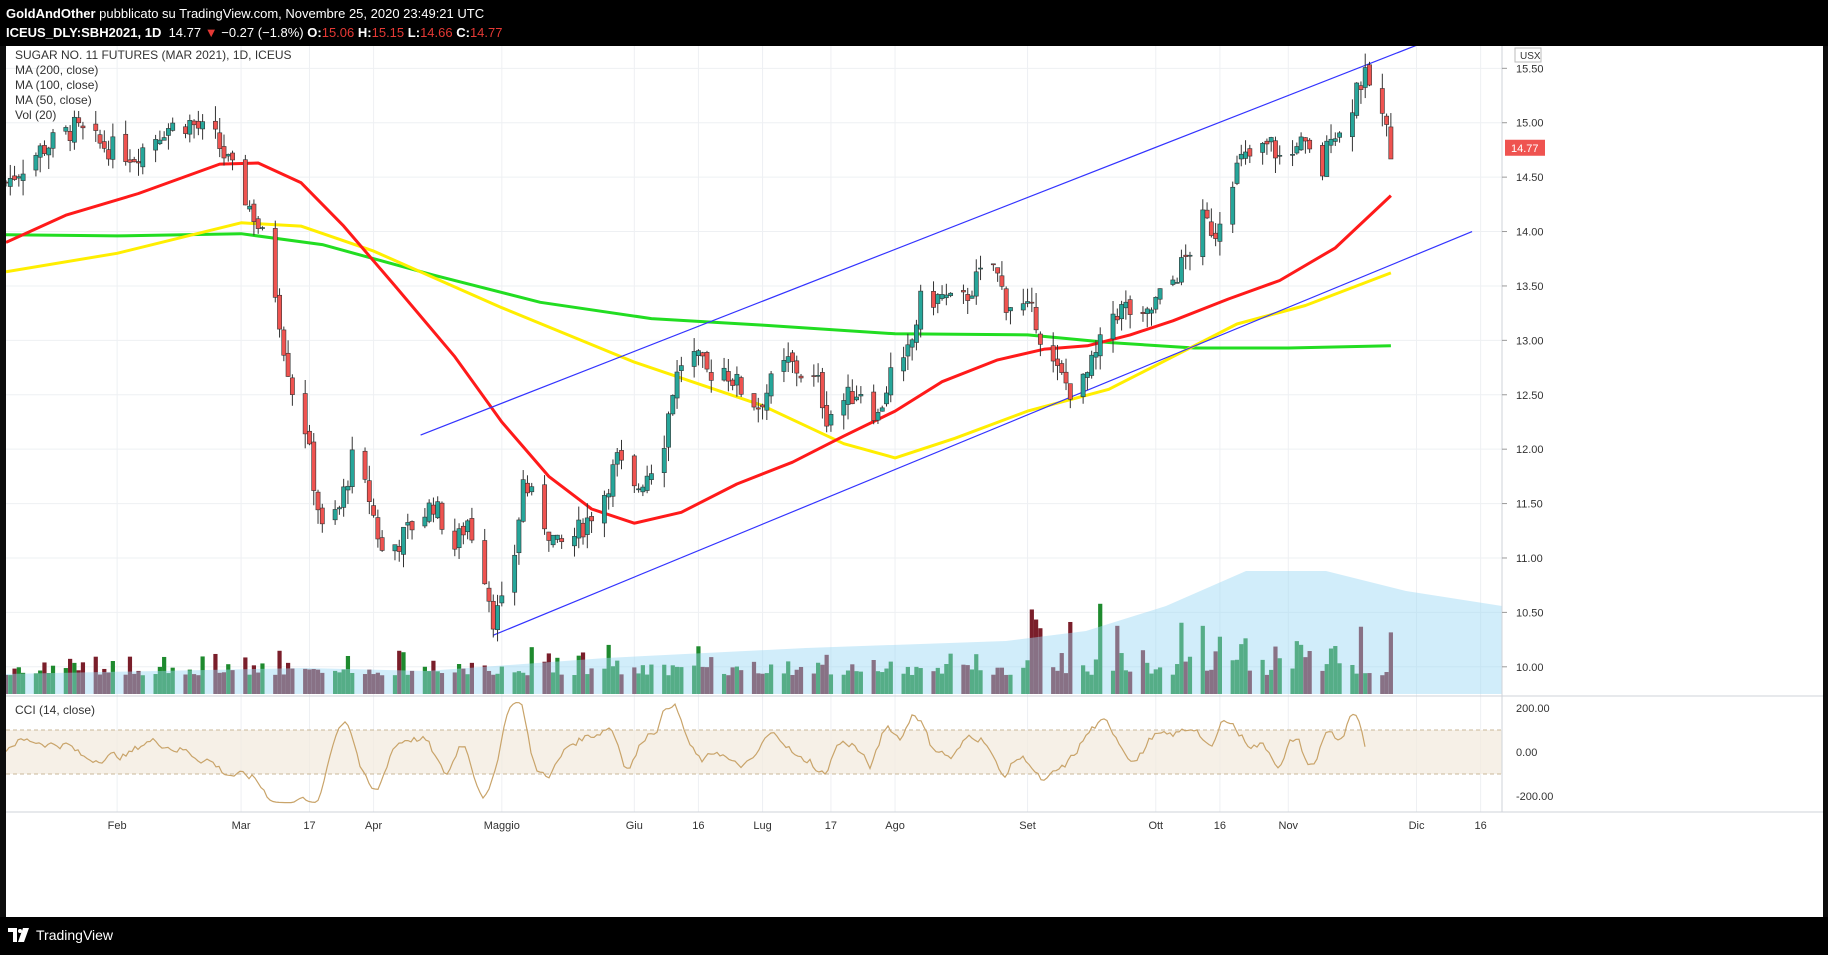  Describe the element at coordinates (57, 70) in the screenshot. I see `legend-ma200: MA (200, close)` at that location.